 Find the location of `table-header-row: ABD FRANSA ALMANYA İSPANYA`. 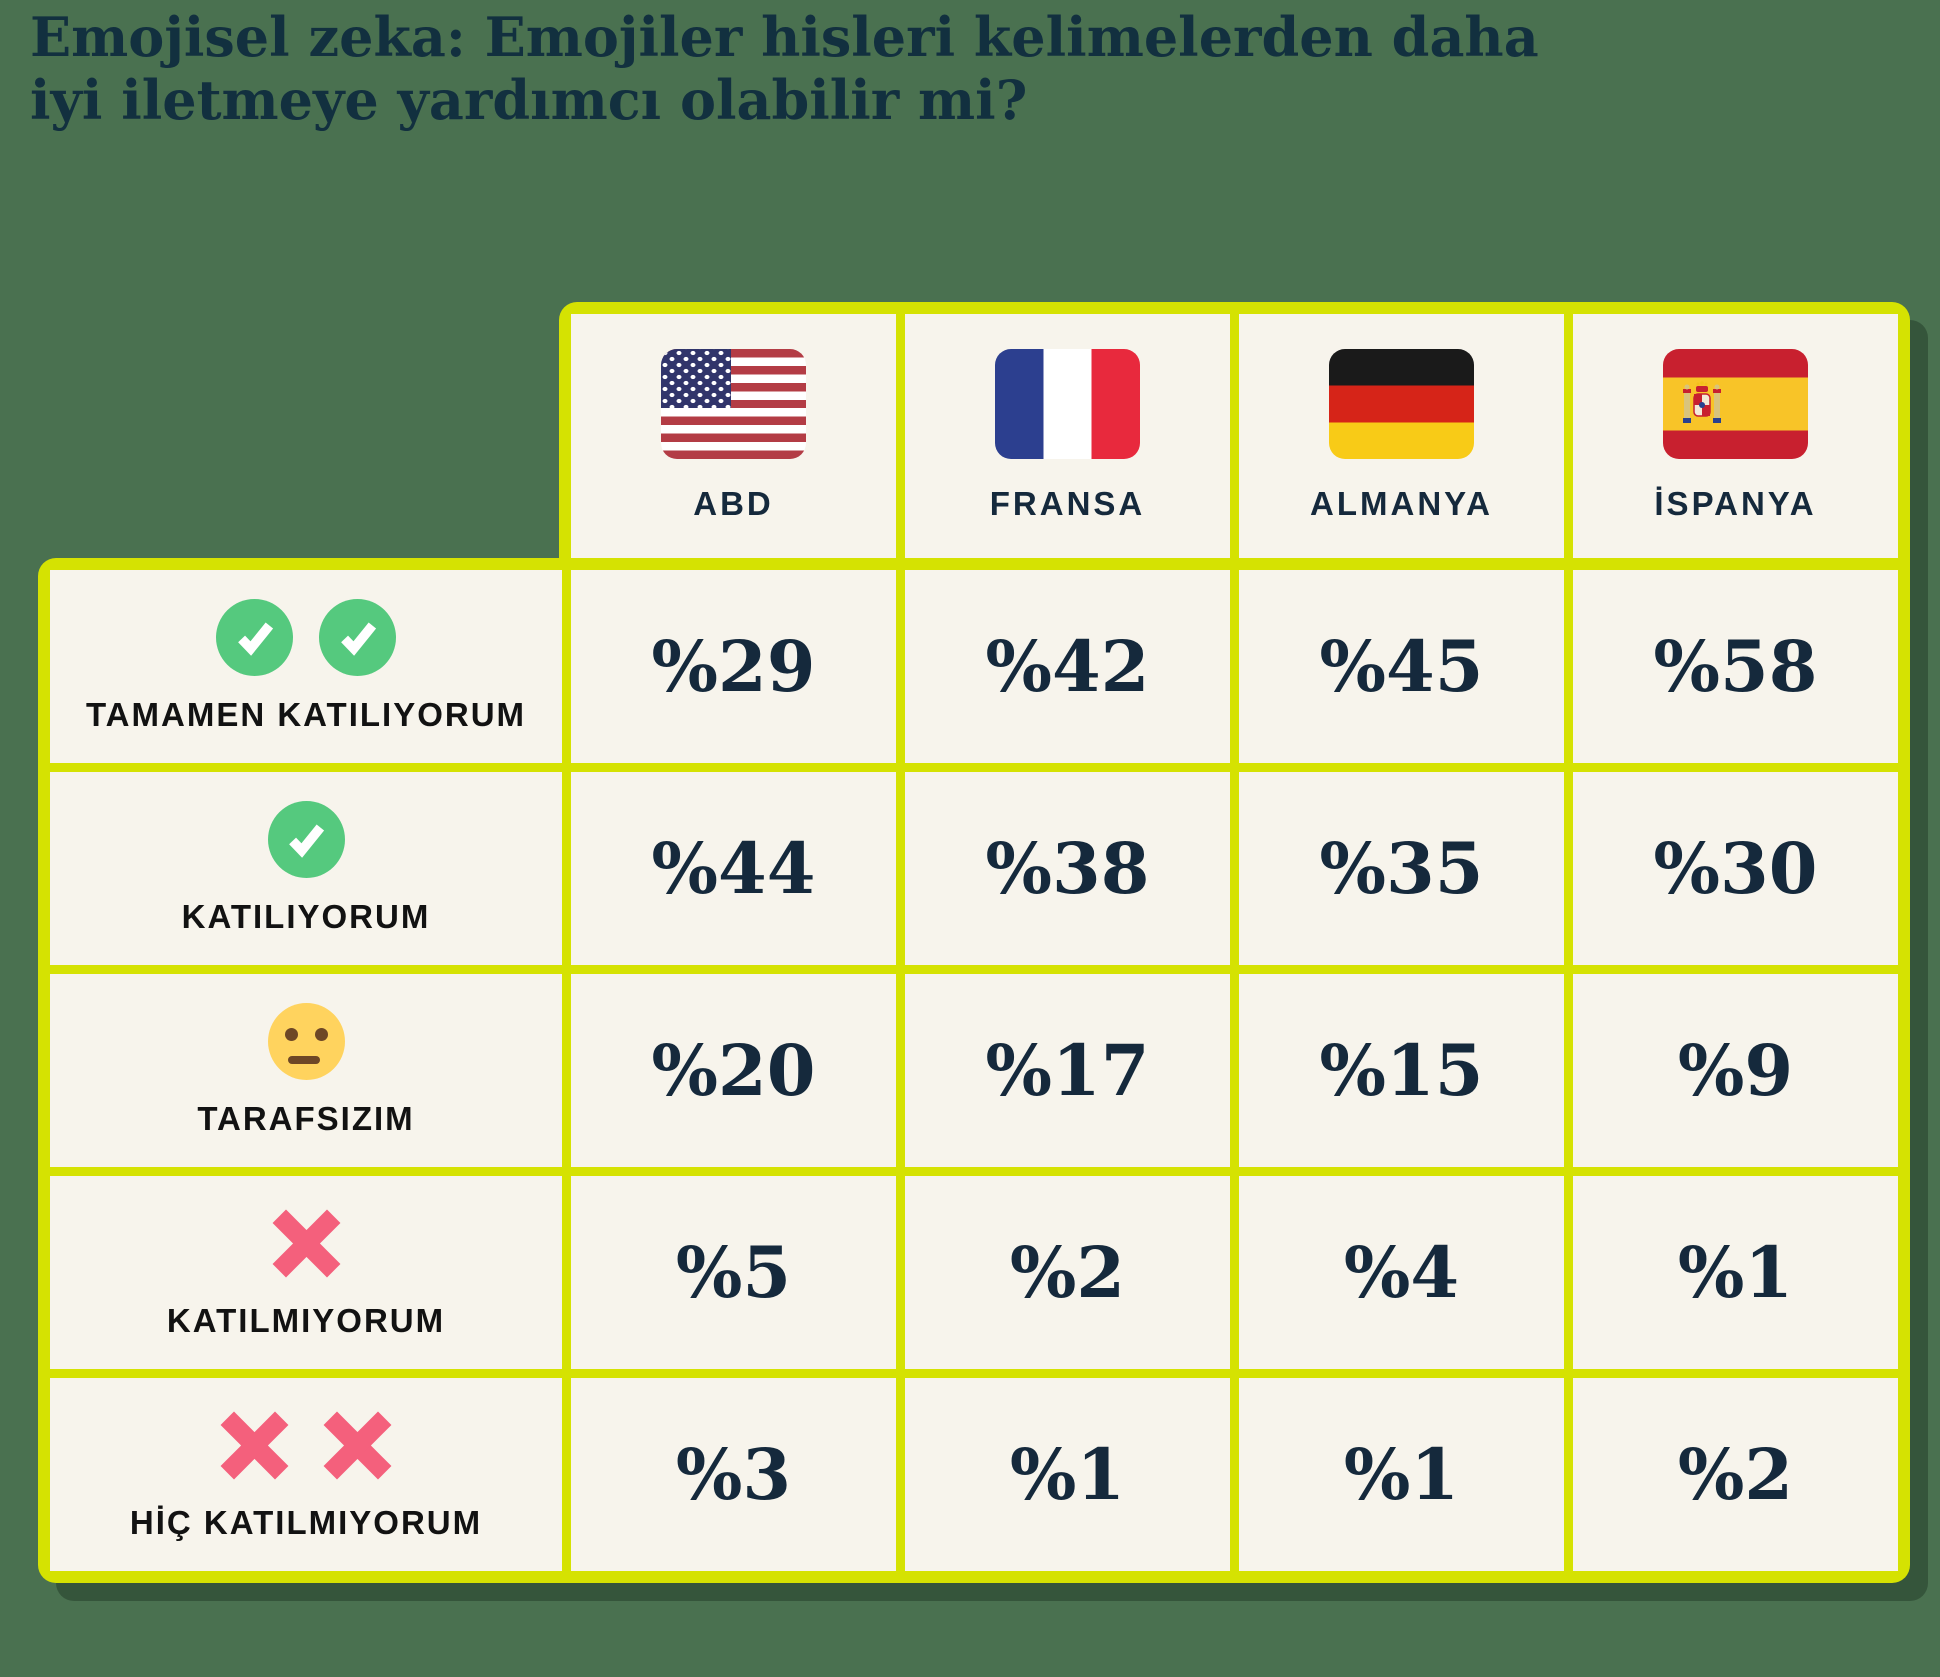

table-header-row: ABD FRANSA ALMANYA İSPANYA is located at coordinates (1234, 430).